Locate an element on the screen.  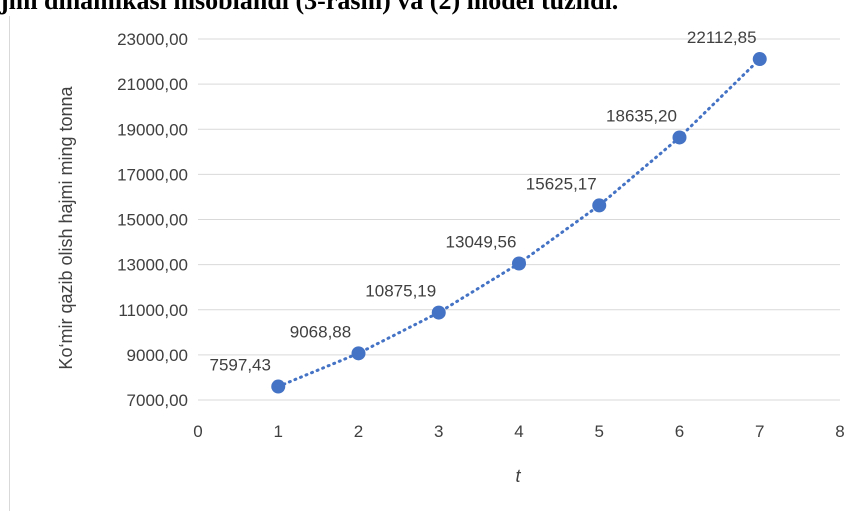
data-label: 15625,17 is located at coordinates (561, 183).